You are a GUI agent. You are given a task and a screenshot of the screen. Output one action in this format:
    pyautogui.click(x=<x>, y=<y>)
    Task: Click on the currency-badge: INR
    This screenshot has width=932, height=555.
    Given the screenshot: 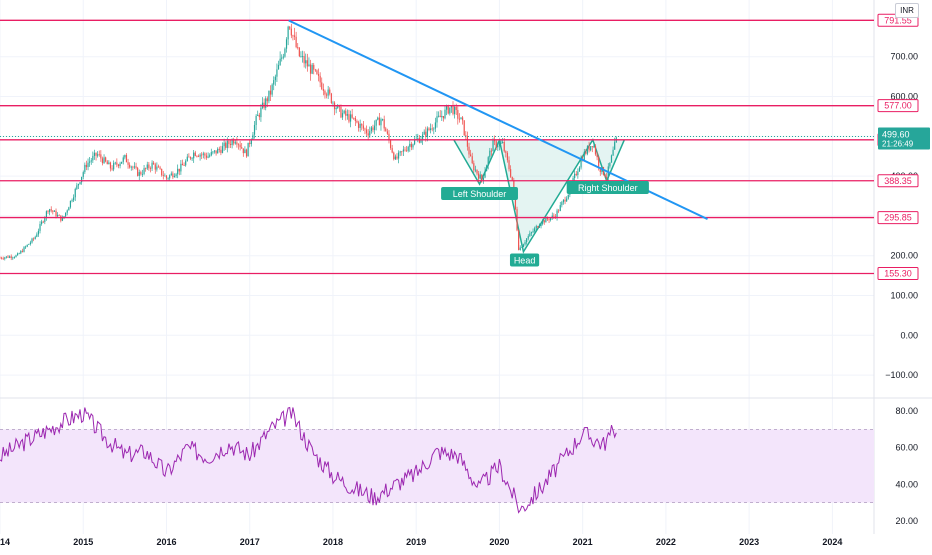 What is the action you would take?
    pyautogui.click(x=907, y=10)
    